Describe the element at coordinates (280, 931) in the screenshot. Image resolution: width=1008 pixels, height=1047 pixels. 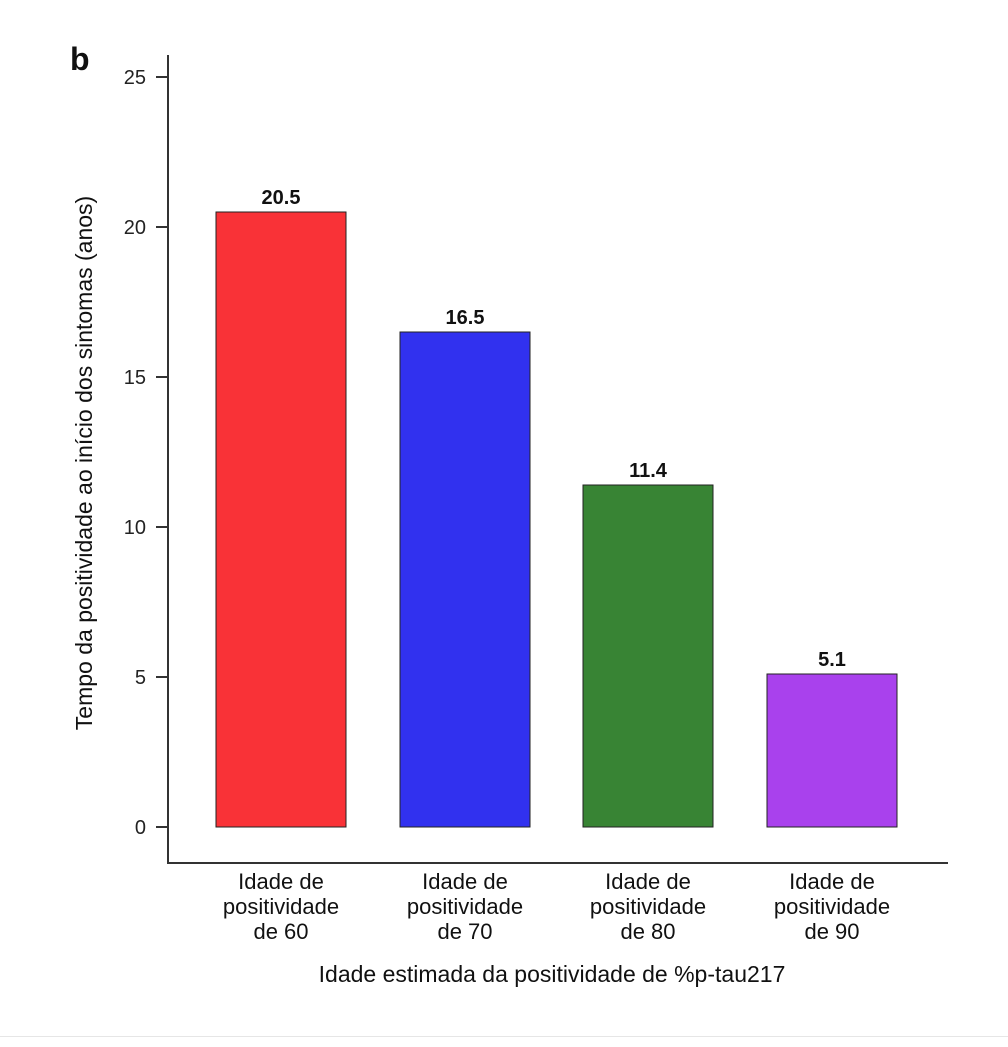
I see `x-tick-label-line: de 60` at that location.